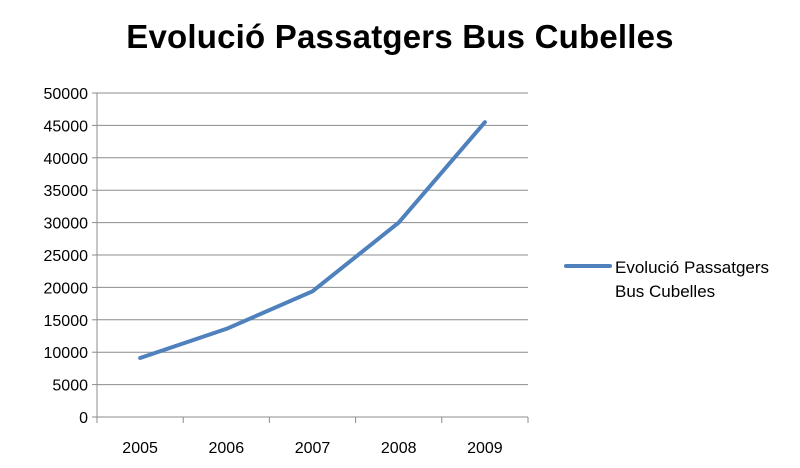  What do you see at coordinates (66, 126) in the screenshot?
I see `y-tick-label: 45000` at bounding box center [66, 126].